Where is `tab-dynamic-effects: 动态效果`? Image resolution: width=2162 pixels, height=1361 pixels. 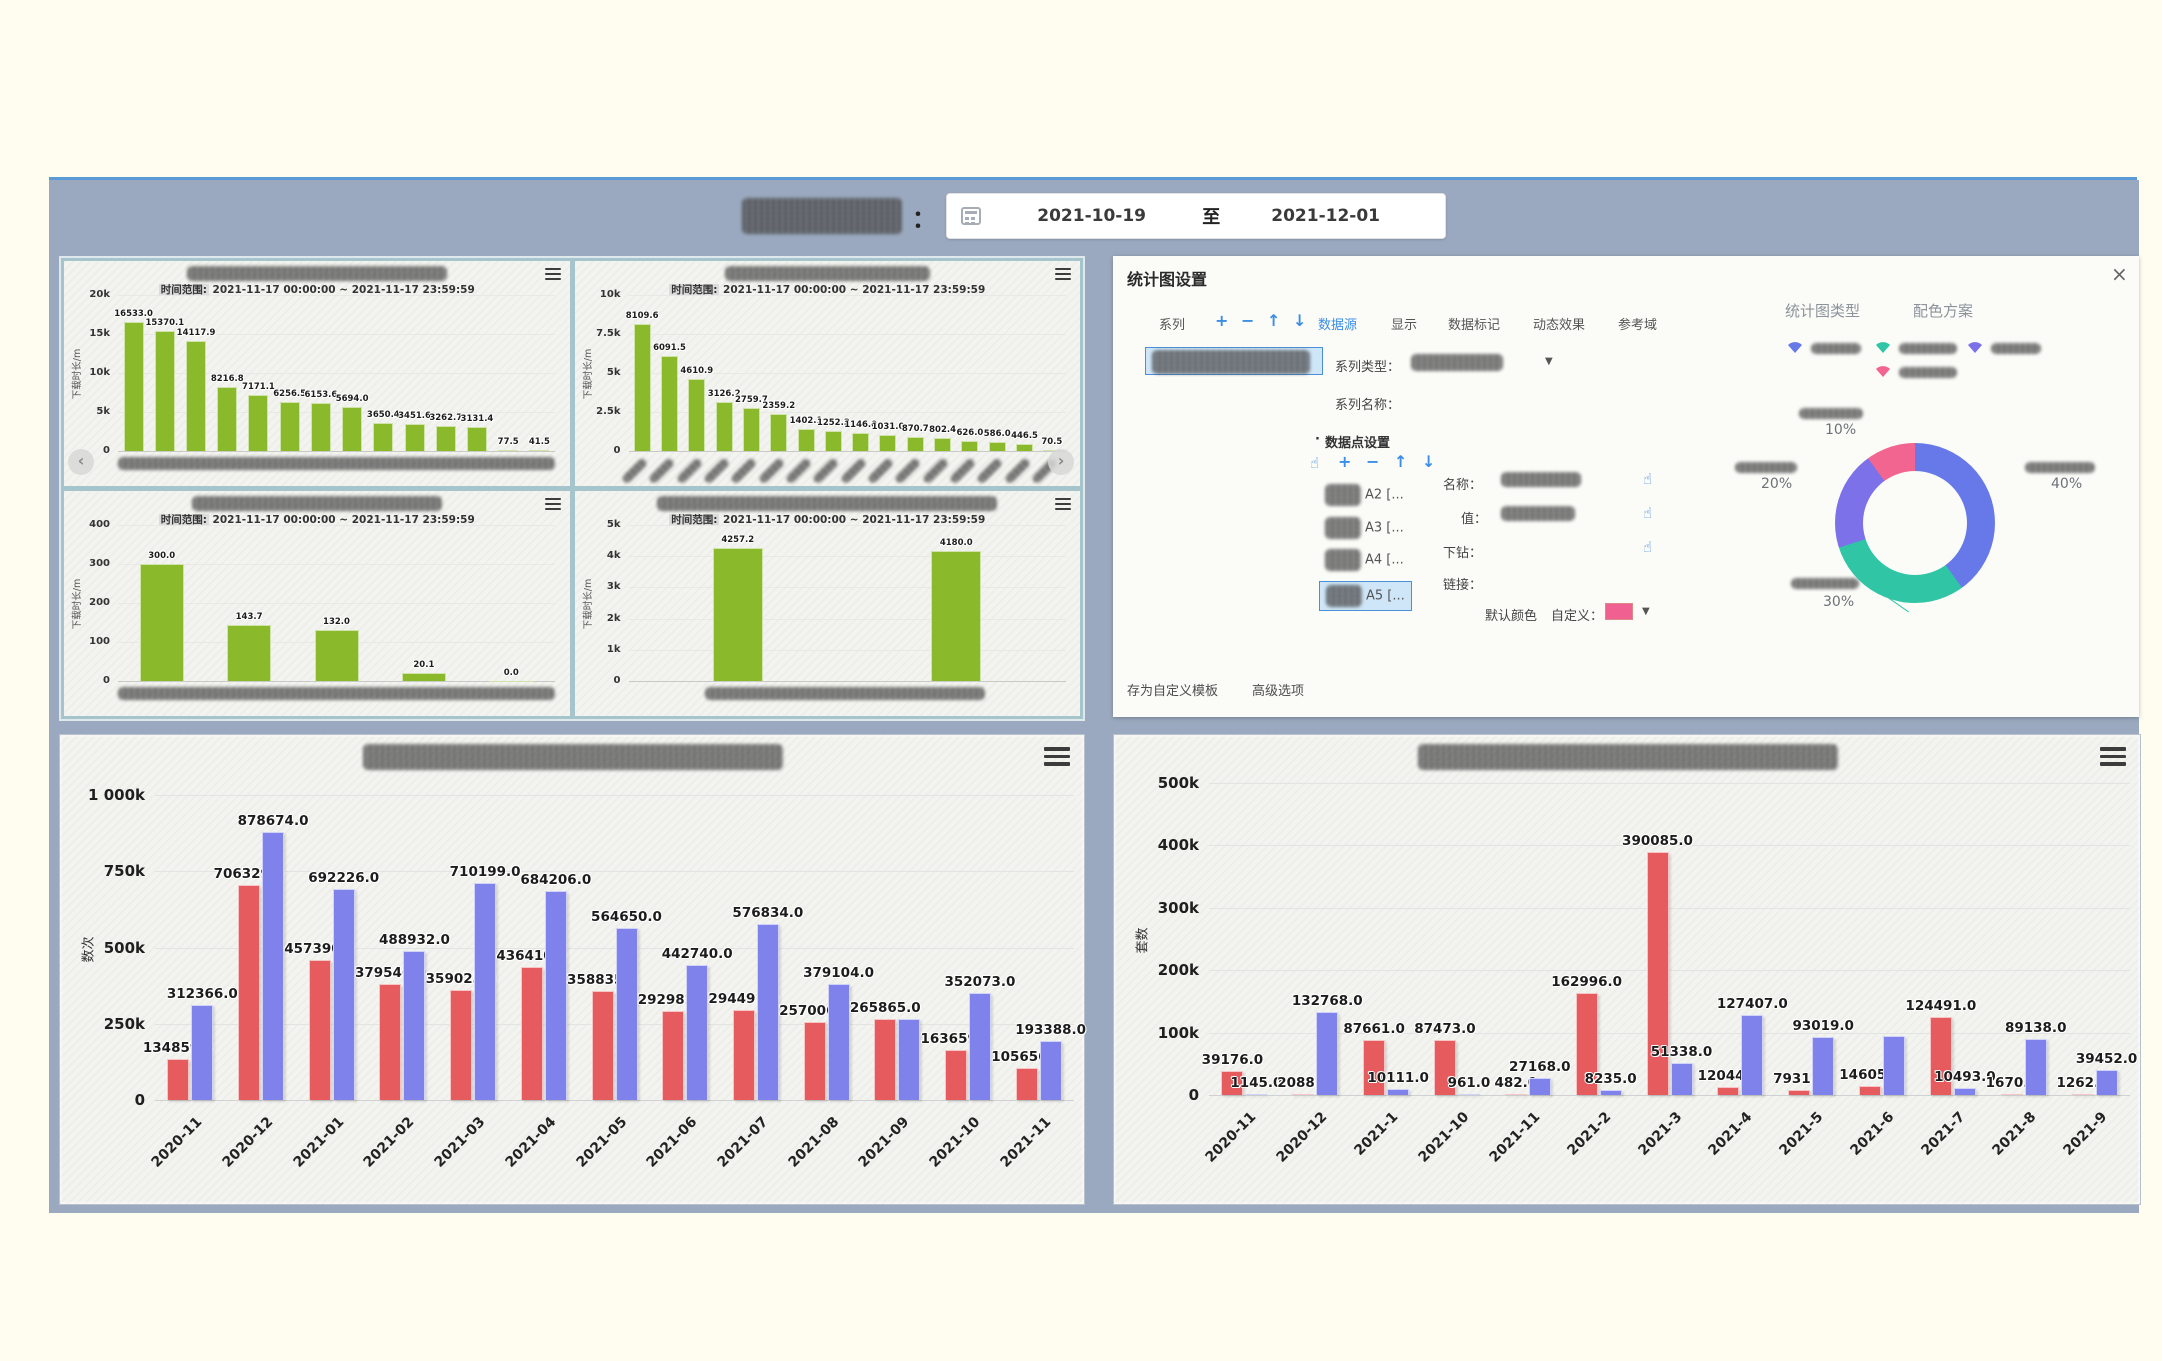 tab-dynamic-effects: 动态效果 is located at coordinates (1559, 325).